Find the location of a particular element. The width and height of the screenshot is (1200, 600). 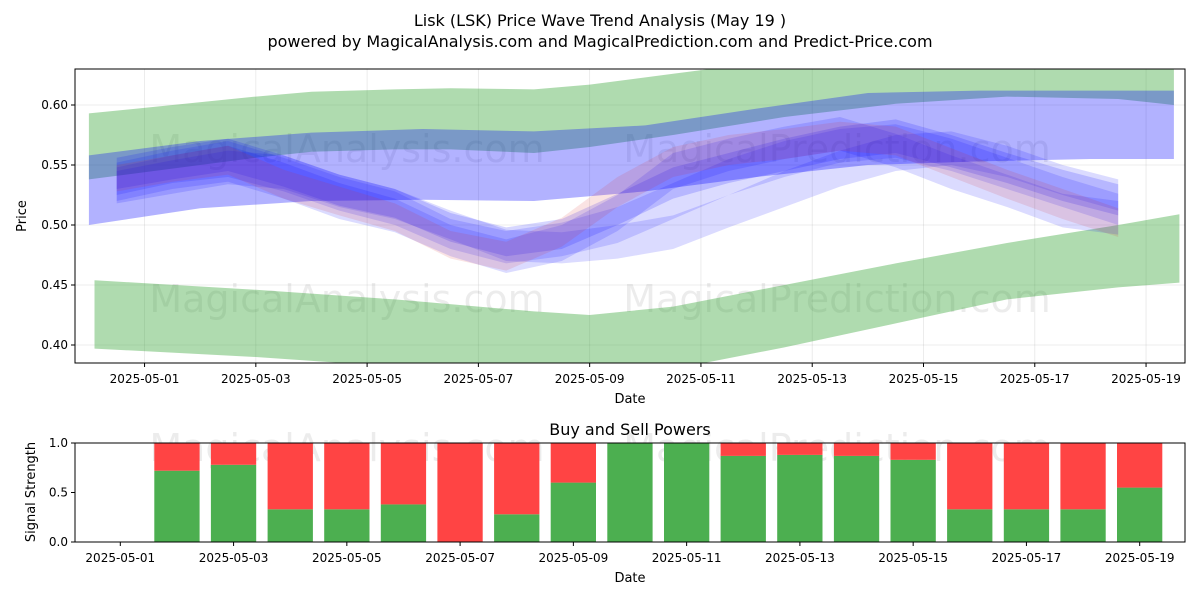

signal-x-tick-label-2: 2025-05-05 is located at coordinates (347, 558).